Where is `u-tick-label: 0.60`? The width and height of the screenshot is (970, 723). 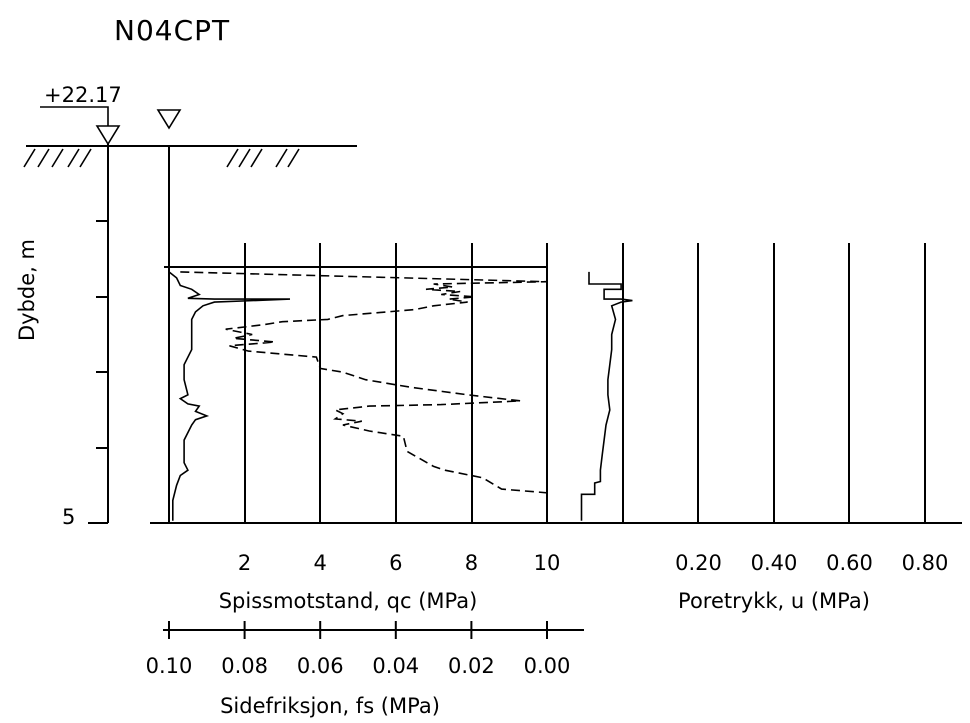
u-tick-label: 0.60 is located at coordinates (849, 563).